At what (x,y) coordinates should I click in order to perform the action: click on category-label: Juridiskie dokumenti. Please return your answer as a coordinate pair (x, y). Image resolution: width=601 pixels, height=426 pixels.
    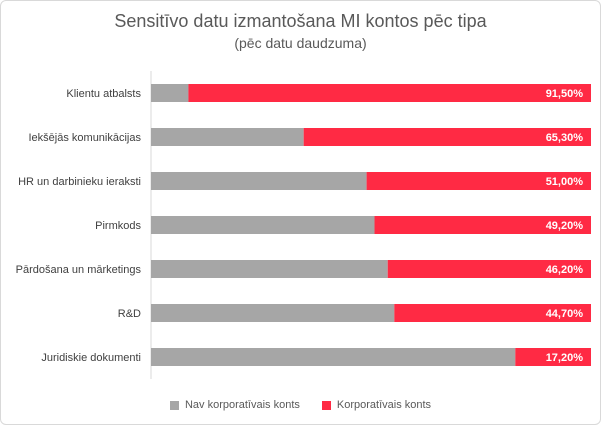
    Looking at the image, I should click on (91, 358).